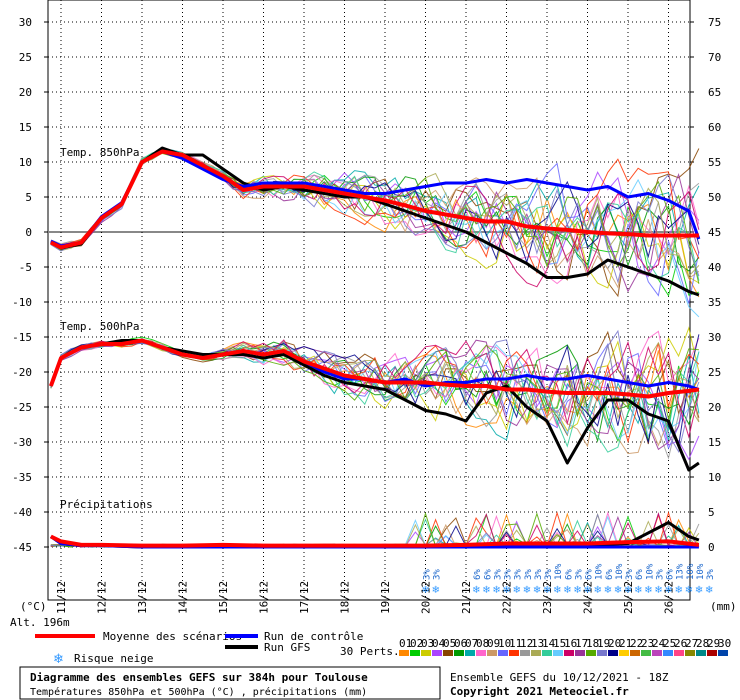 This screenshot has width=740, height=700. What do you see at coordinates (603, 643) in the screenshot?
I see `member-number: 19` at bounding box center [603, 643].